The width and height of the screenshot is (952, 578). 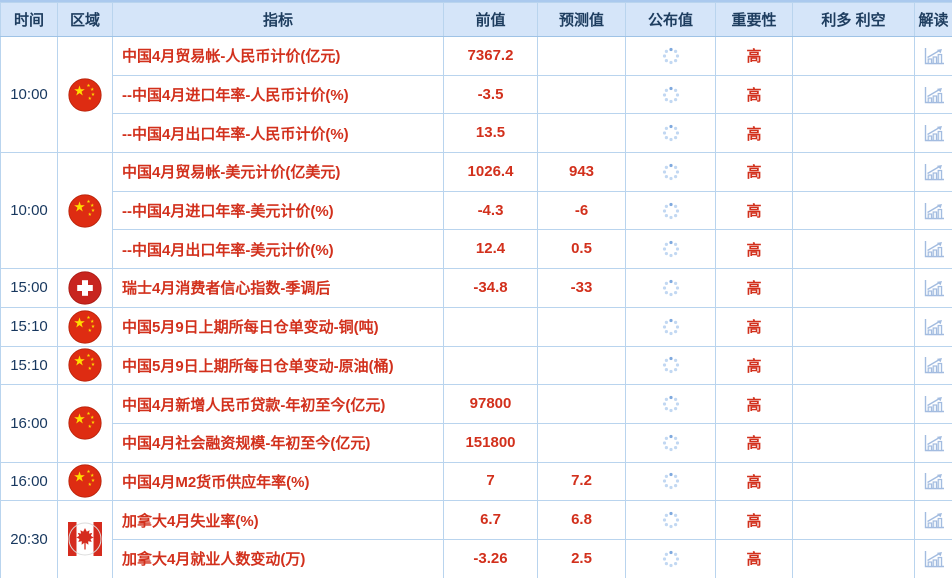 I want to click on indicator-cell: --中国4月出口年率-美元计价(%), so click(x=278, y=249).